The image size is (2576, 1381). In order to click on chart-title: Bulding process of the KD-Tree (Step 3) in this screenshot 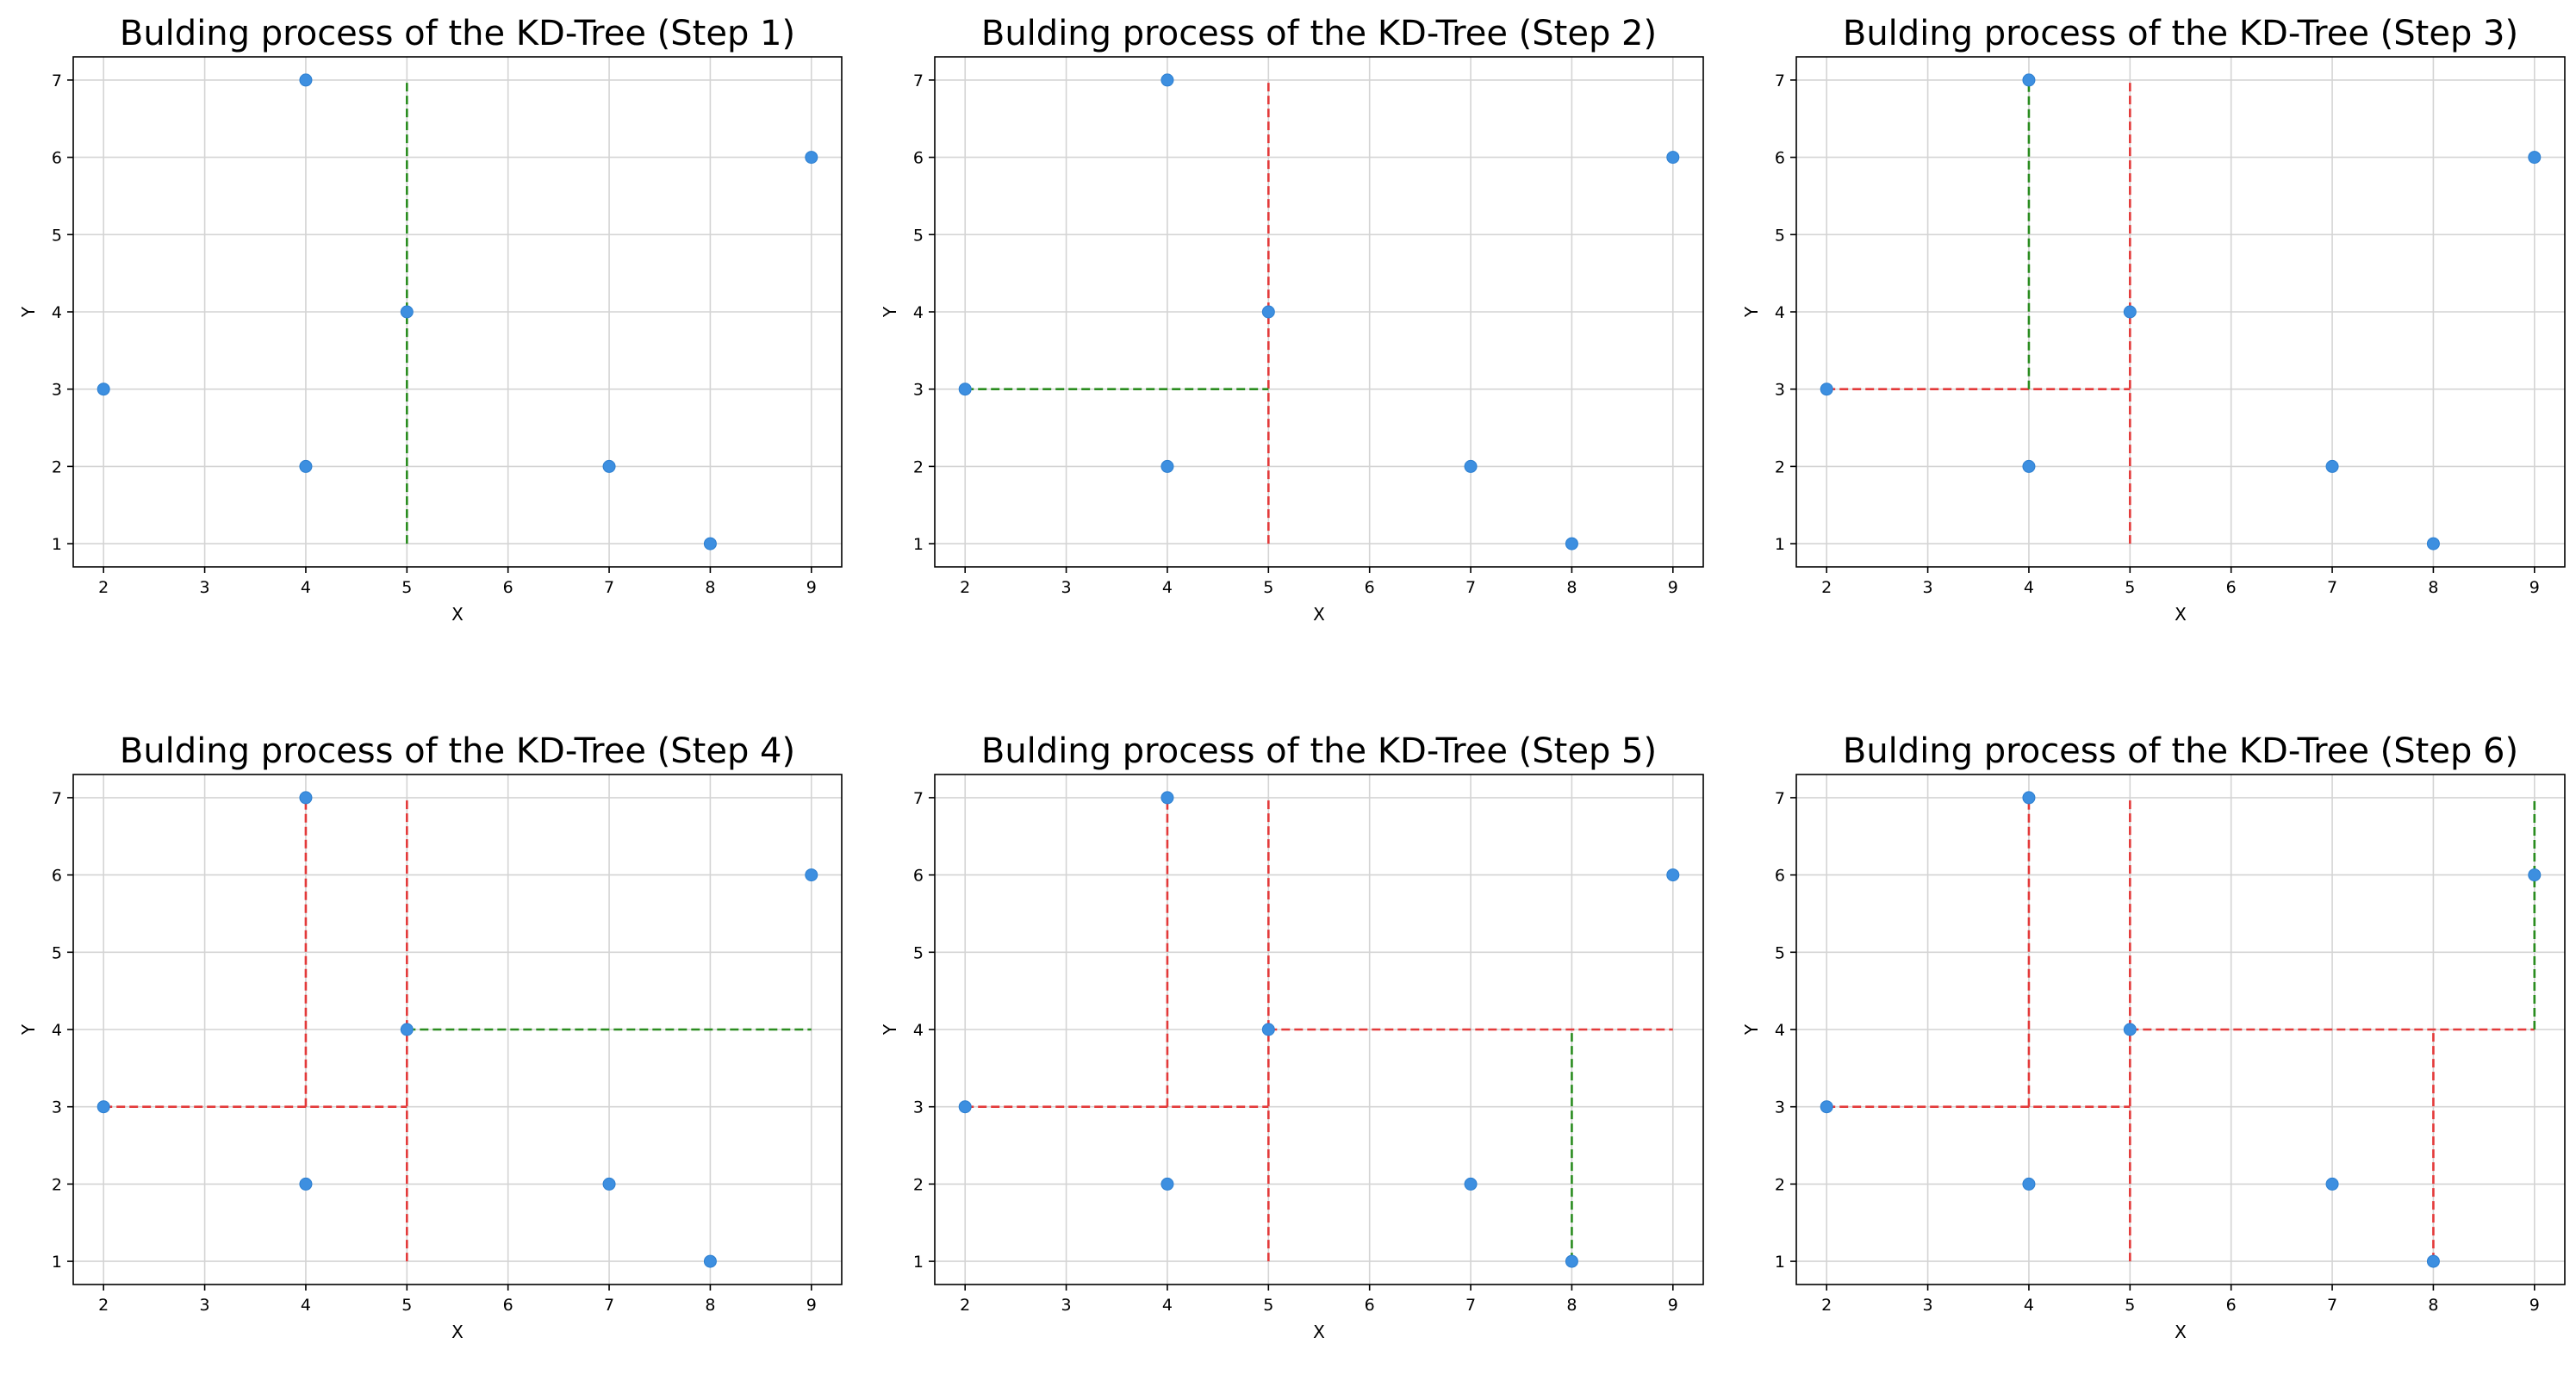, I will do `click(2180, 33)`.